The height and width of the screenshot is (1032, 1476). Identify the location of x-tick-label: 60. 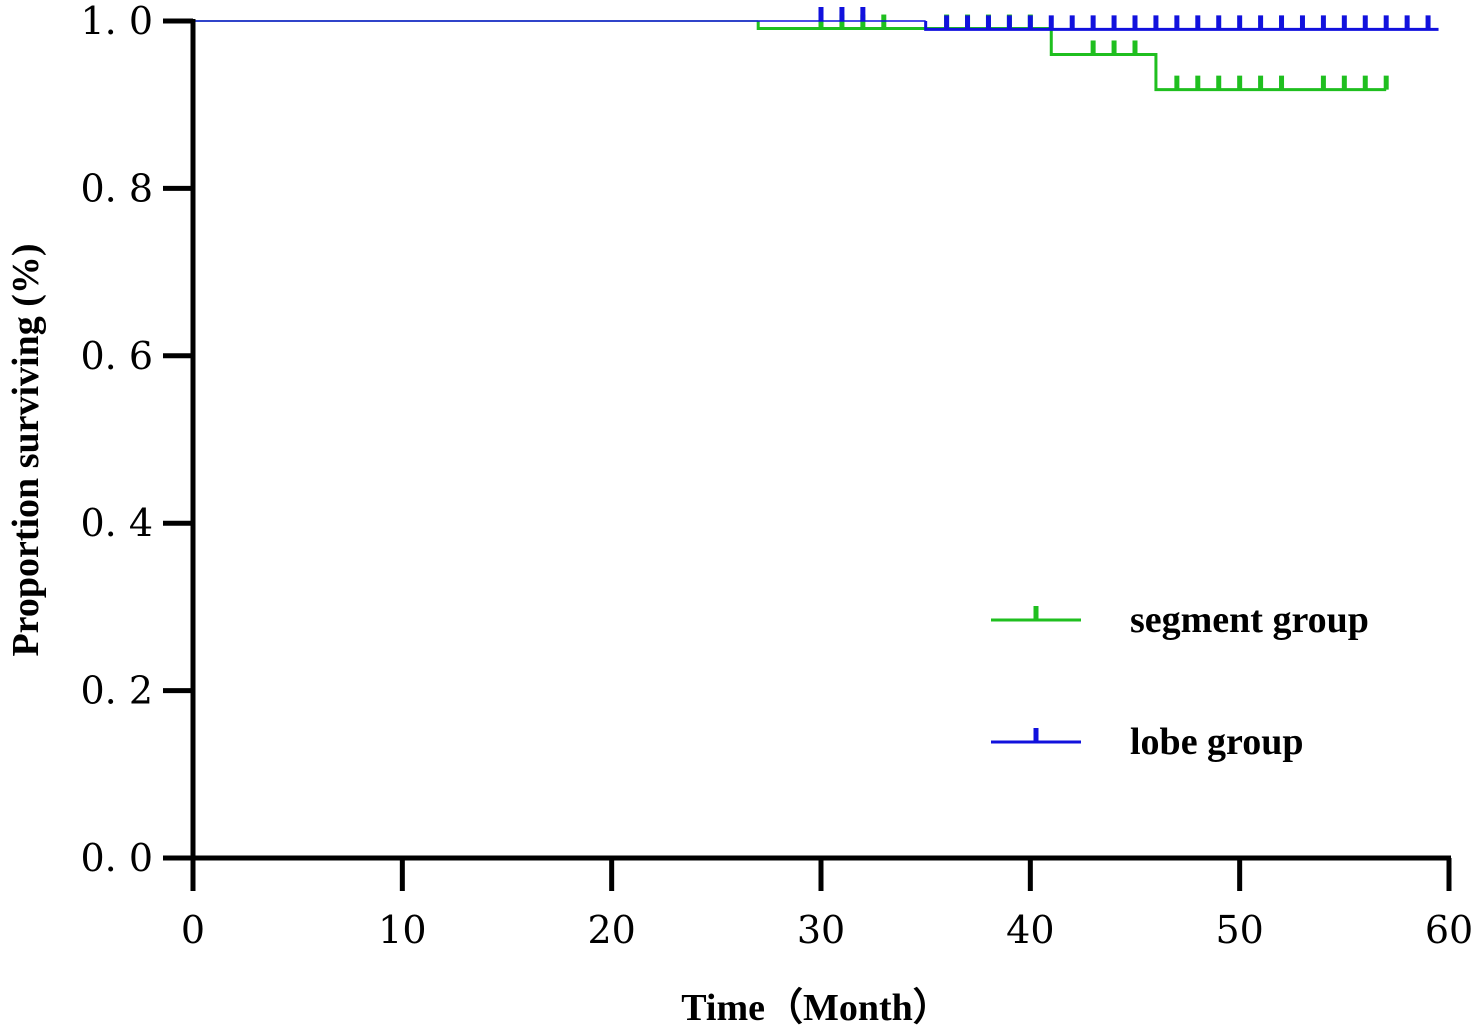
(1449, 930).